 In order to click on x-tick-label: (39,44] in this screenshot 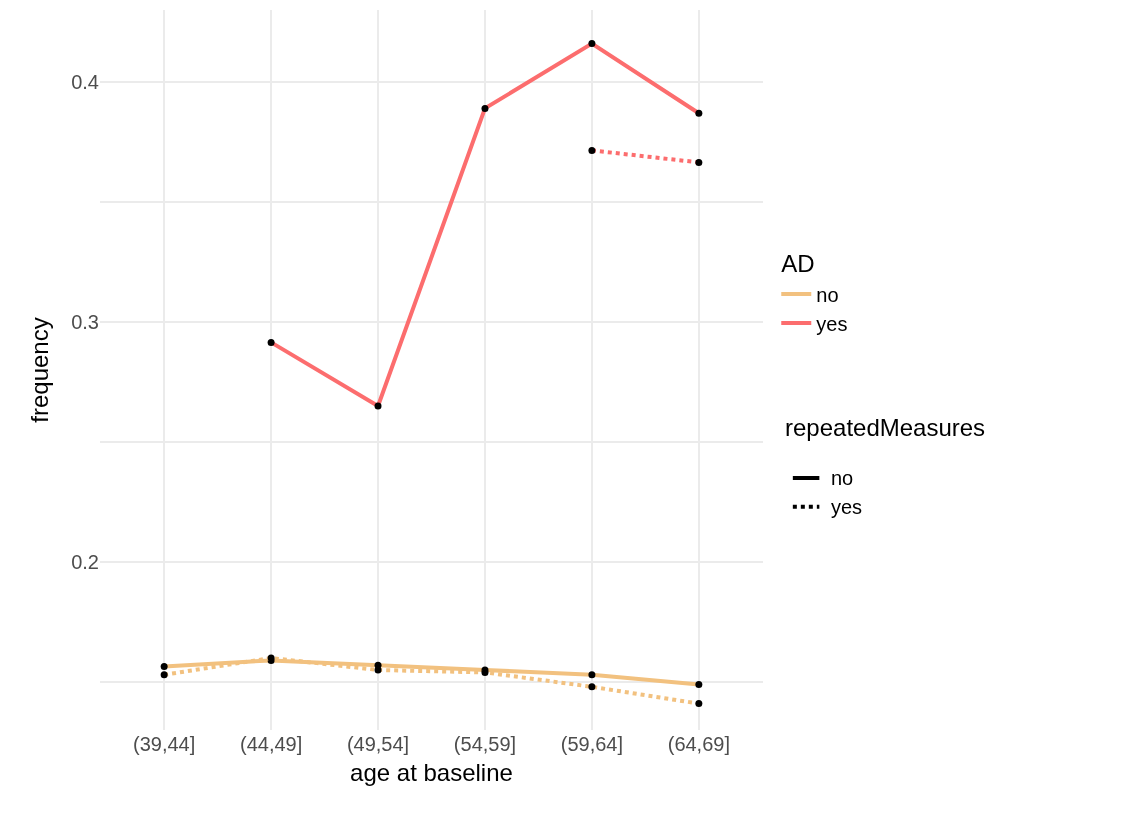, I will do `click(164, 744)`.